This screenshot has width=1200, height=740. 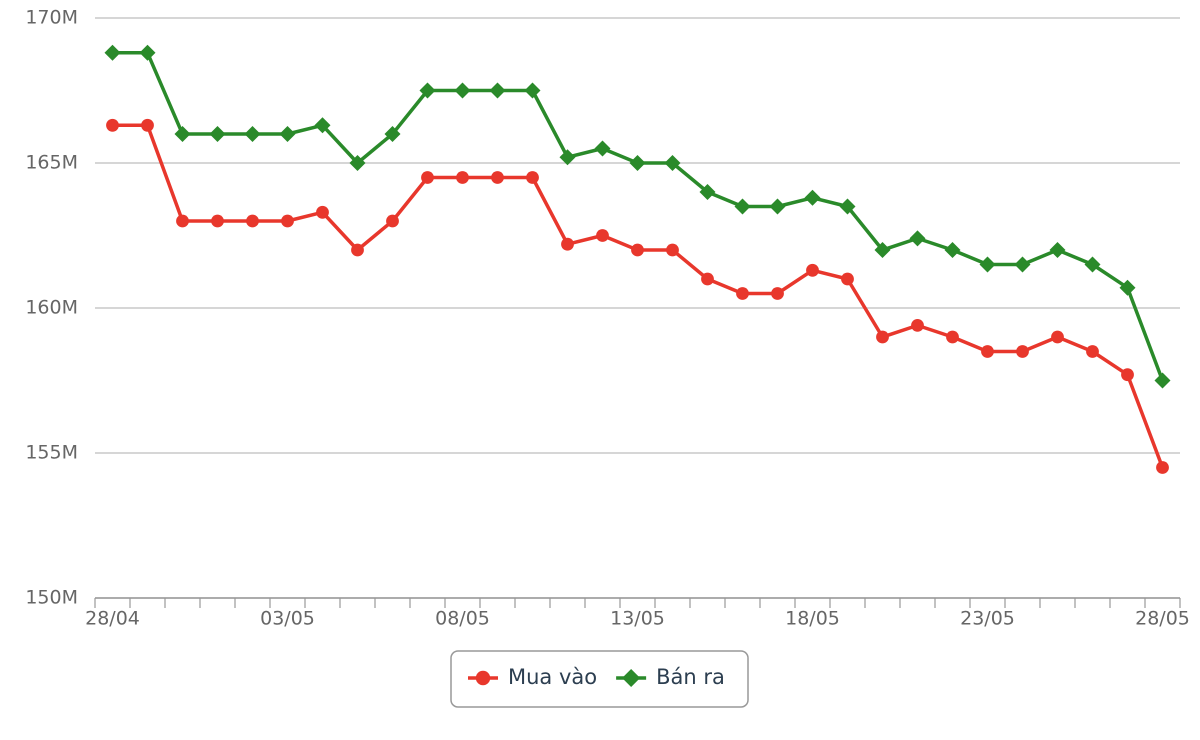 What do you see at coordinates (287, 619) in the screenshot?
I see `x-tick-label: 03/05` at bounding box center [287, 619].